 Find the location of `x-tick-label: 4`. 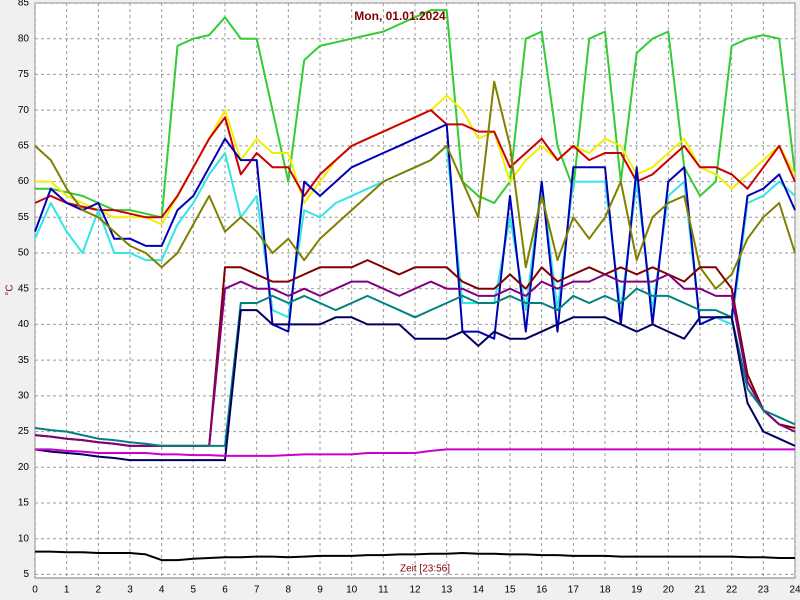

x-tick-label: 4 is located at coordinates (162, 590).